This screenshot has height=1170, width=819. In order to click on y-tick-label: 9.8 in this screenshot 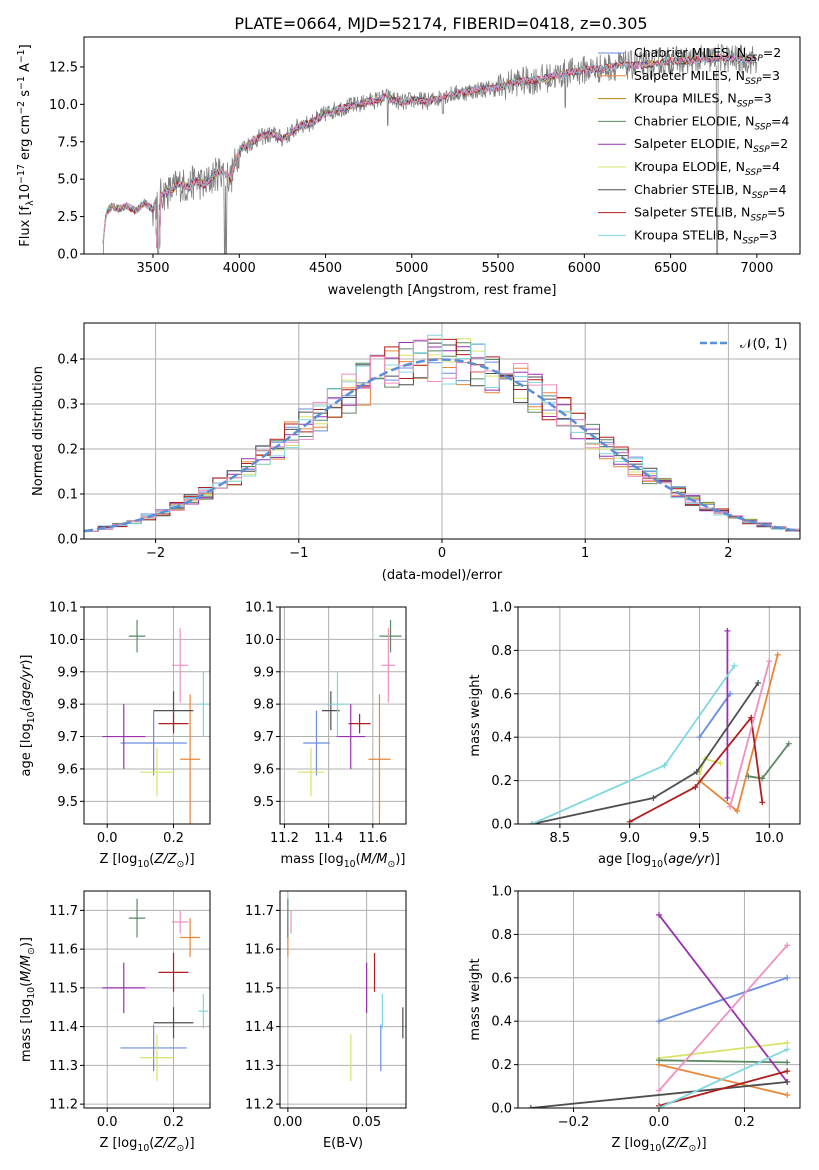, I will do `click(67, 705)`.